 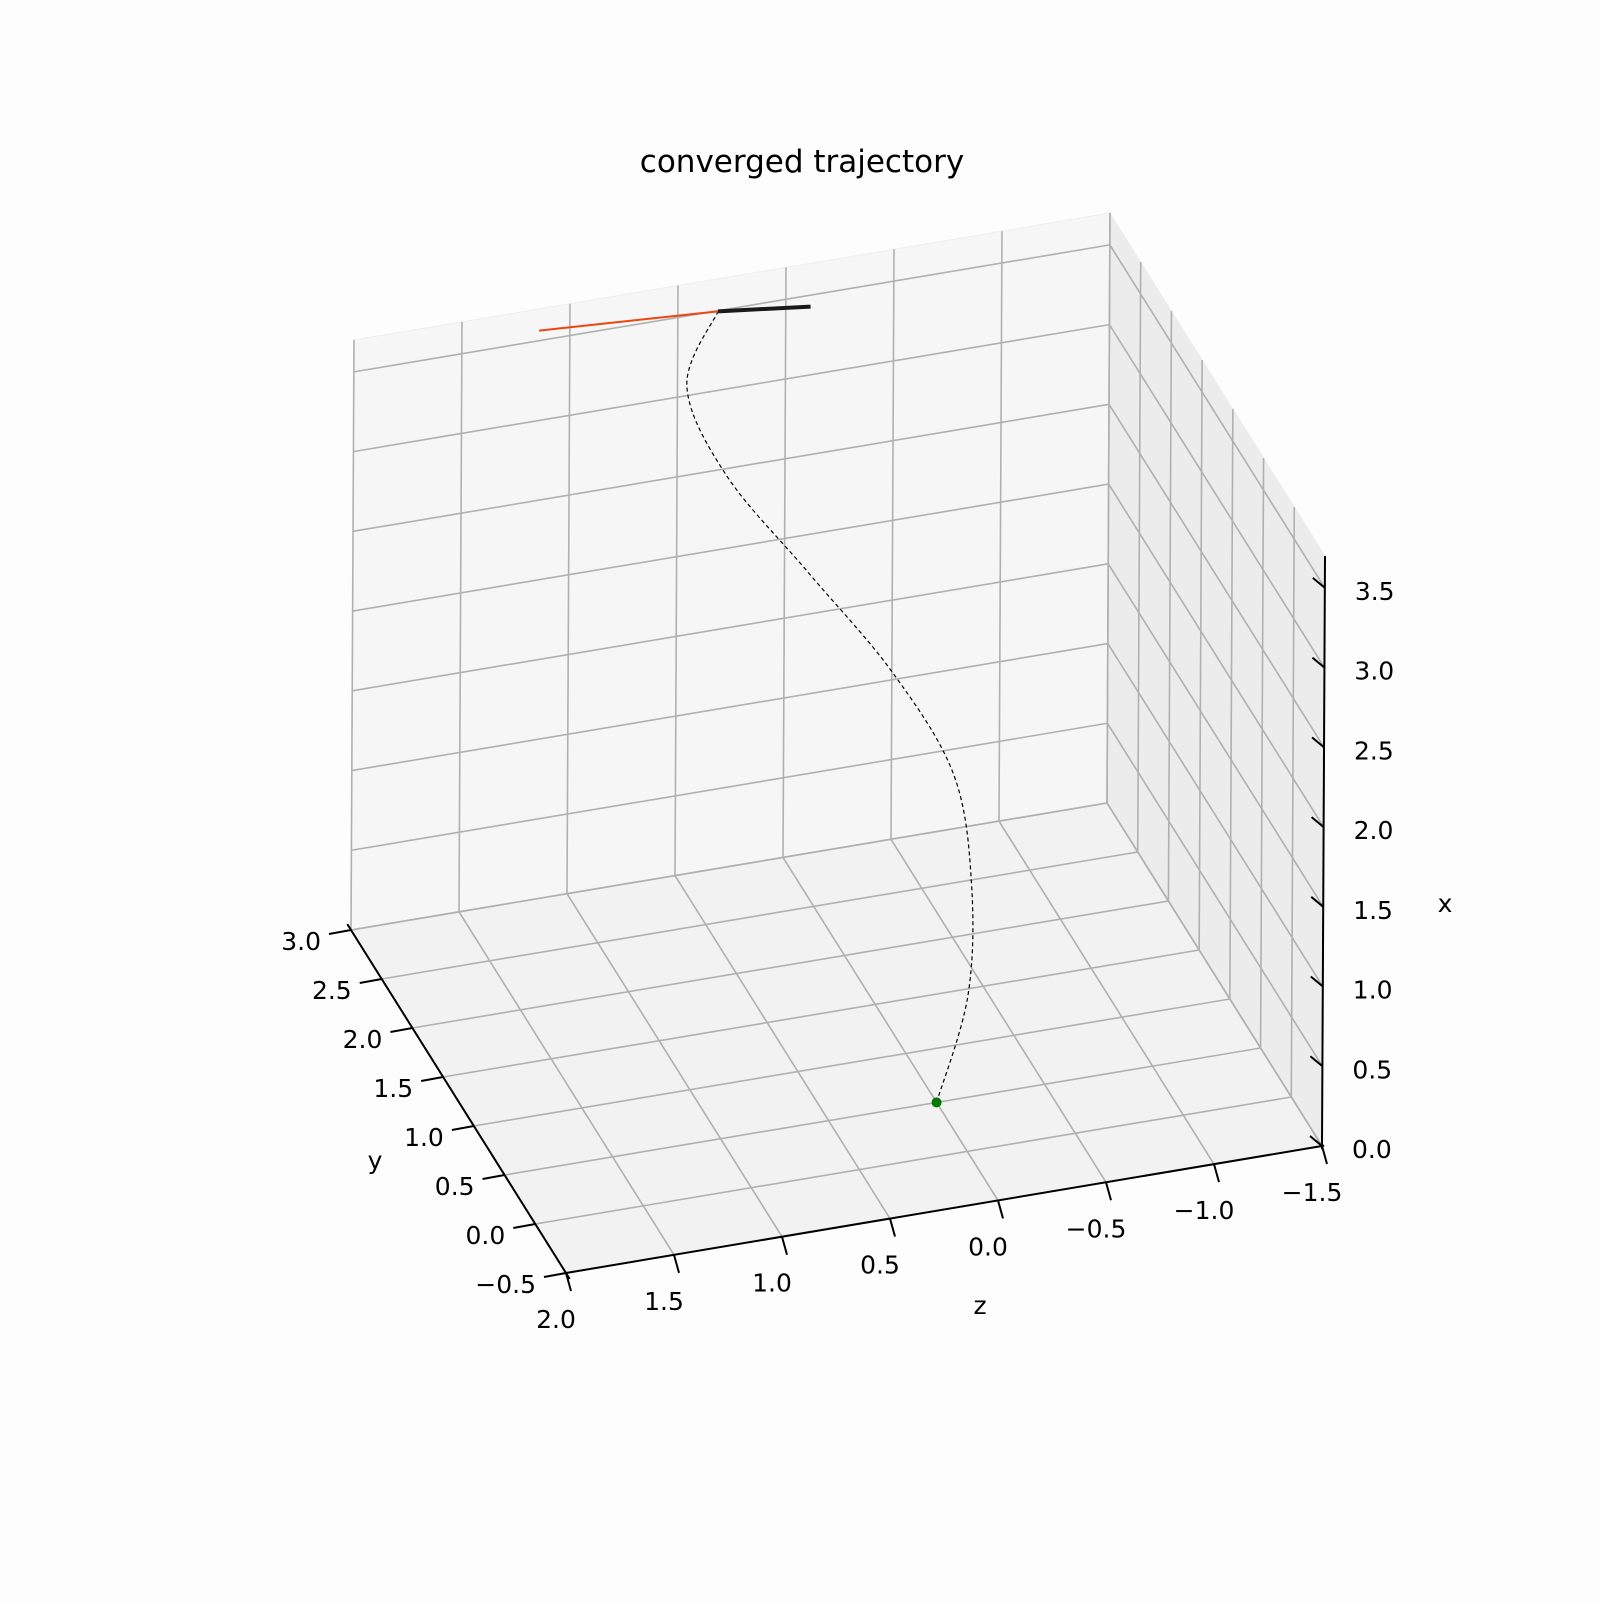 What do you see at coordinates (301, 941) in the screenshot?
I see `y-tick-label: 3.0` at bounding box center [301, 941].